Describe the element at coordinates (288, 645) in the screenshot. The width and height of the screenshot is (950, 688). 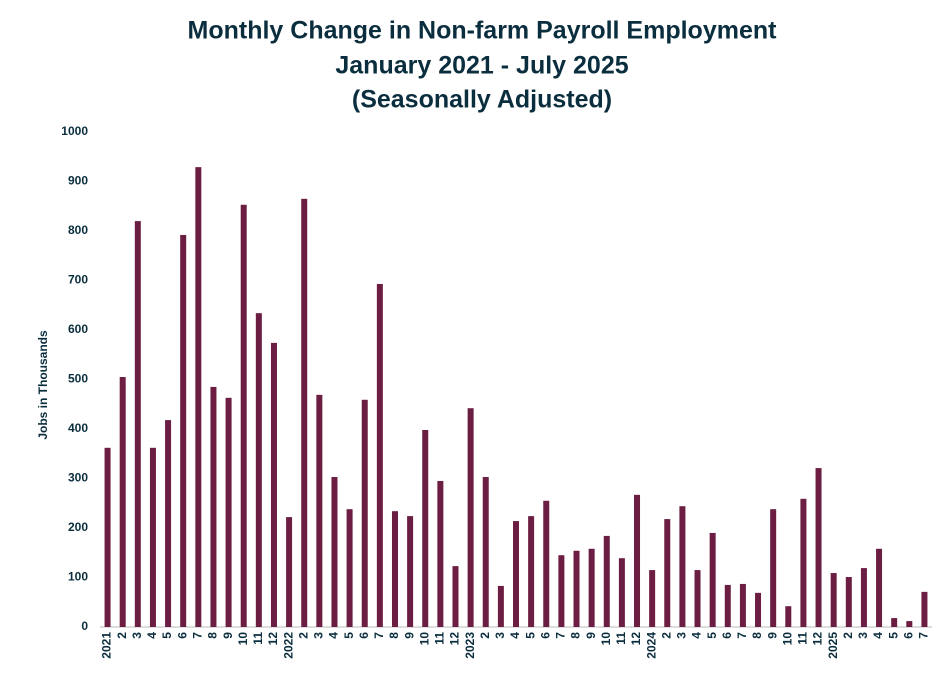
I see `x-tick-label: 2022` at that location.